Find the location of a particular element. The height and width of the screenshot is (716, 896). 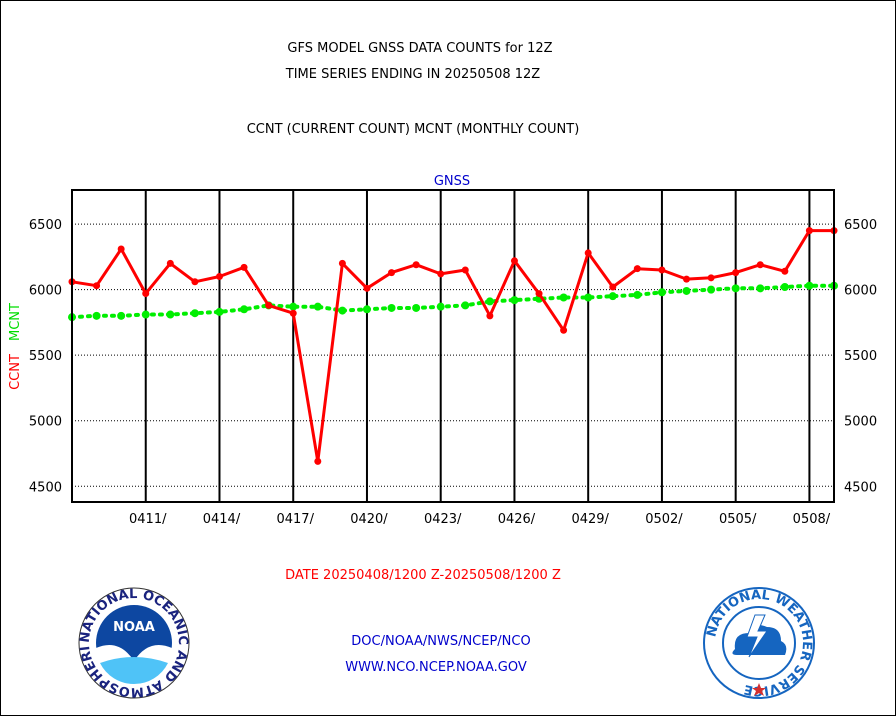

chart-title-line2: TIME SERIES ENDING IN 20250508 12Z is located at coordinates (413, 74).